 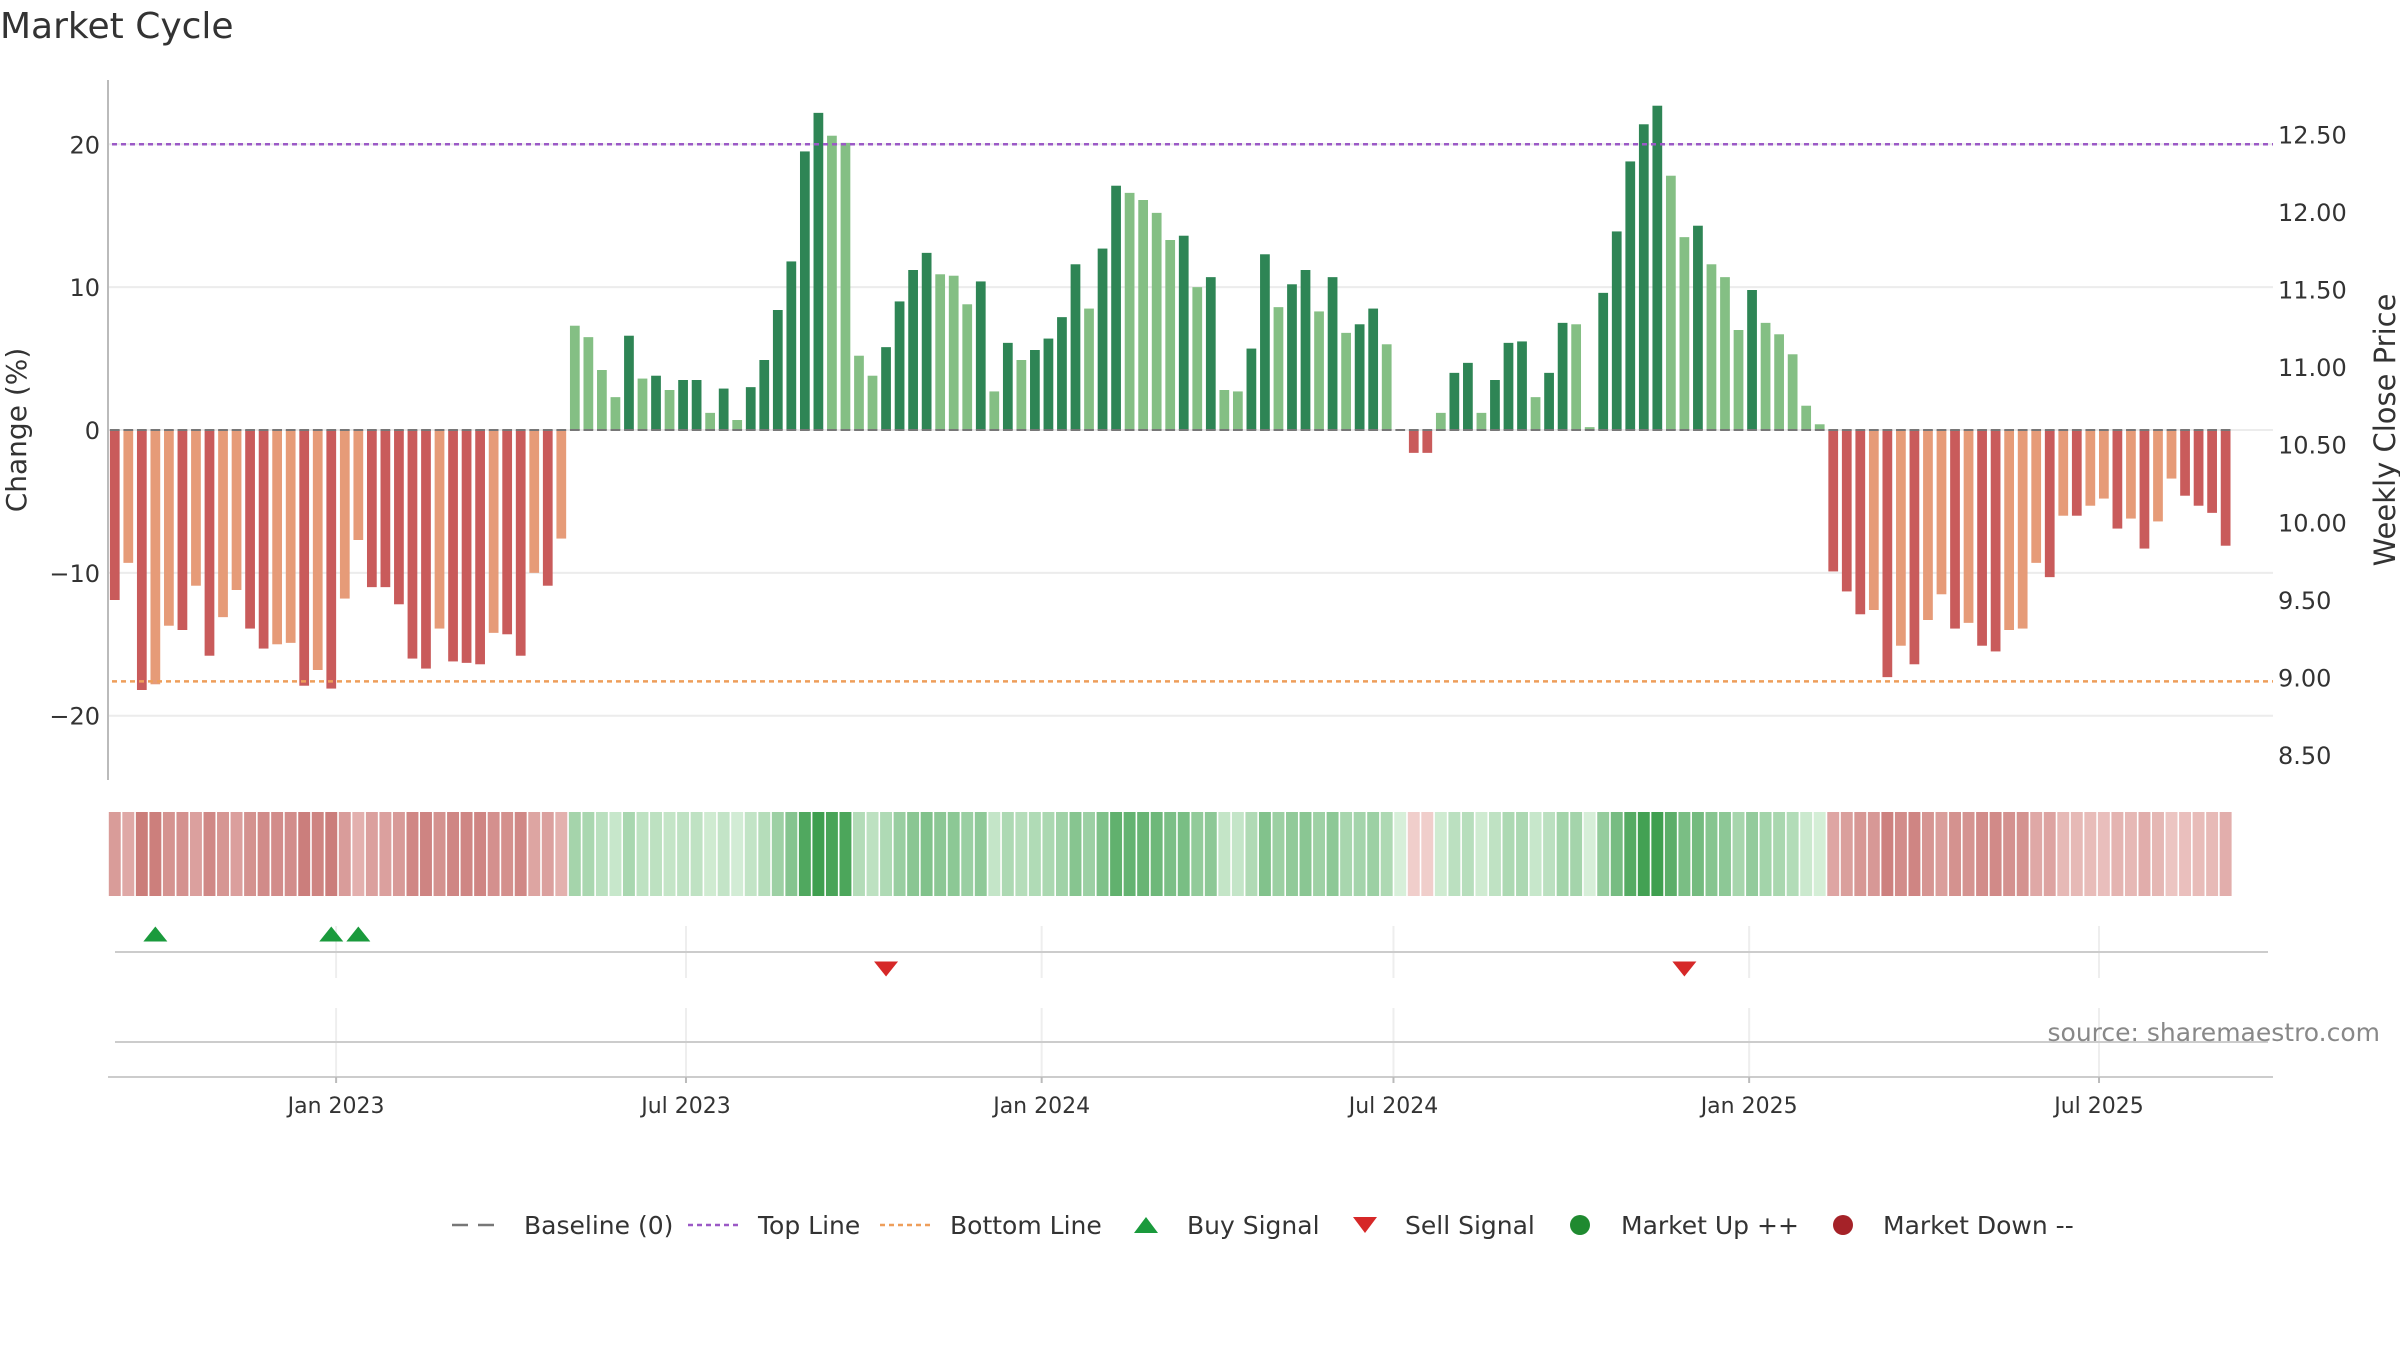 What do you see at coordinates (1365, 1225) in the screenshot?
I see `legend-symbol-sell` at bounding box center [1365, 1225].